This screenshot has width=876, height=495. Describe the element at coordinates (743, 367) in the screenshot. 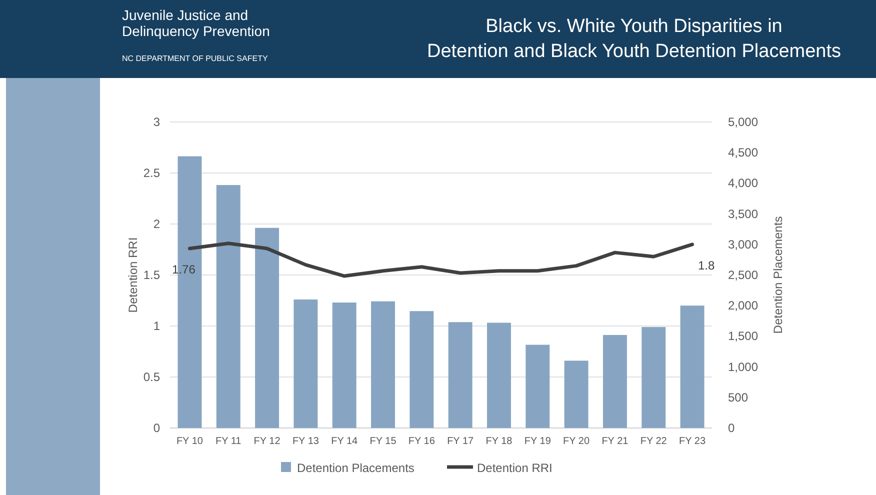

I see `y2-tick-label: 1,000` at that location.